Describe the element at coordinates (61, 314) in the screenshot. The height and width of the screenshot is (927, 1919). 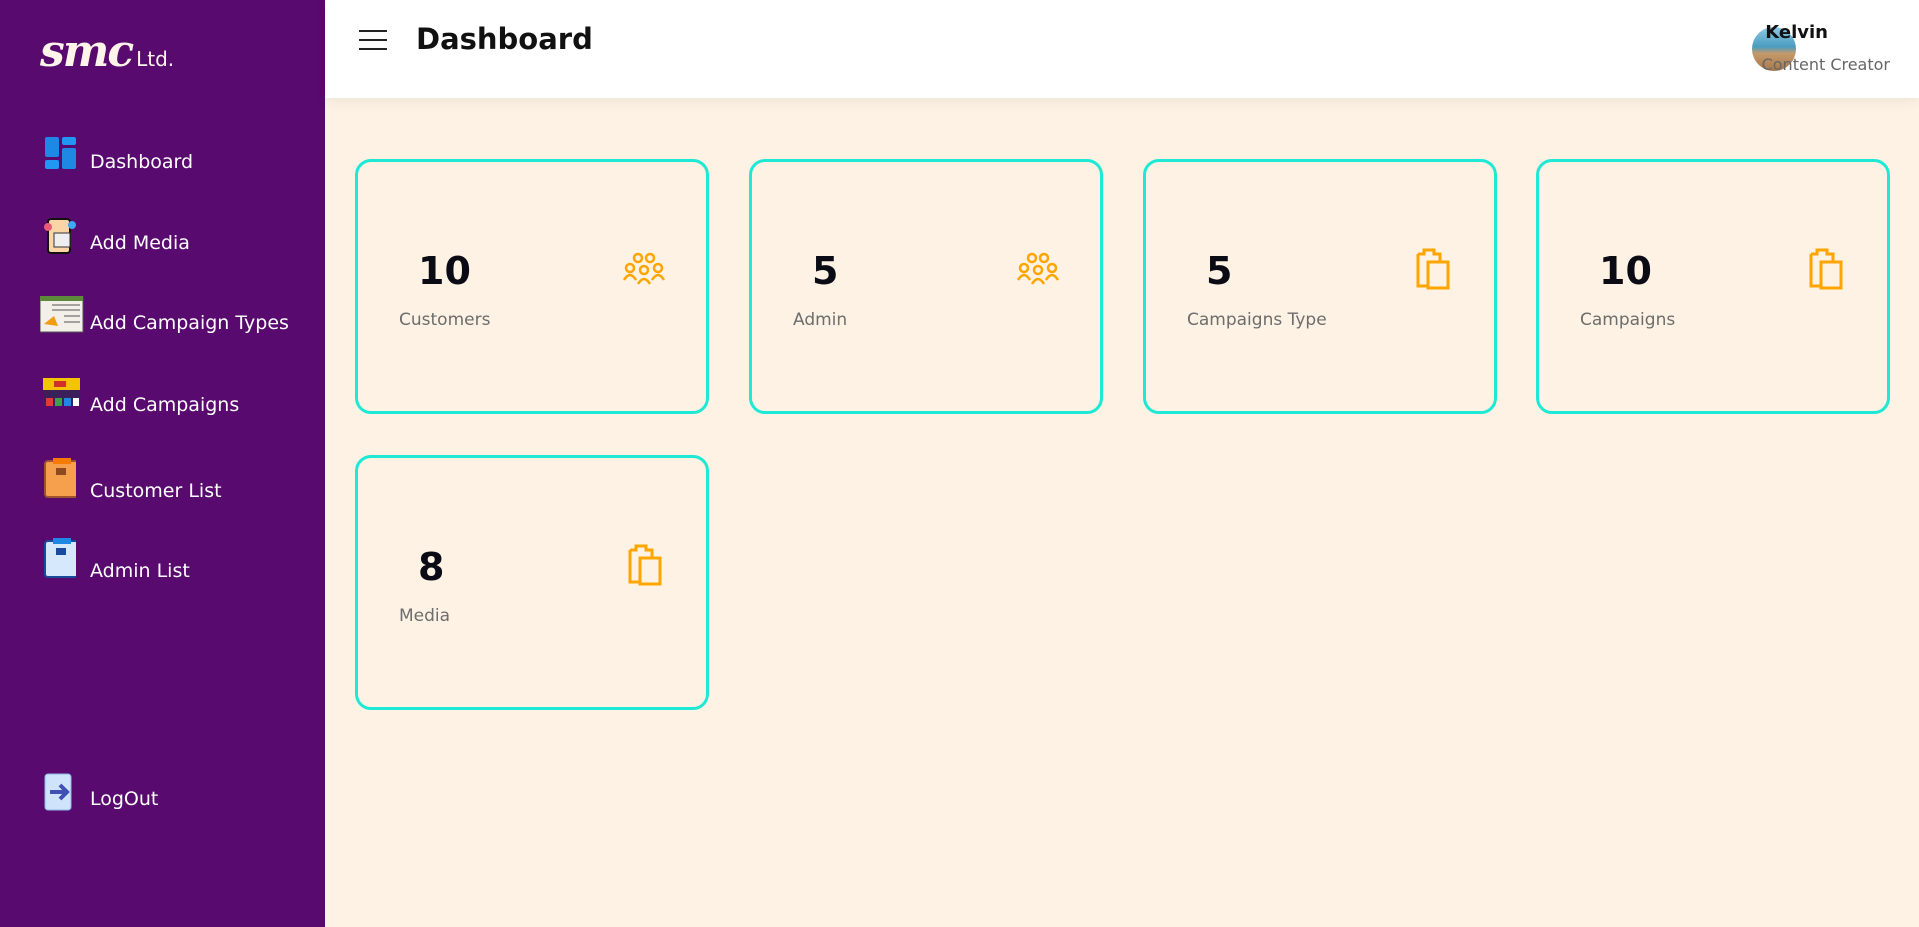
I see `campaign-types-icon` at that location.